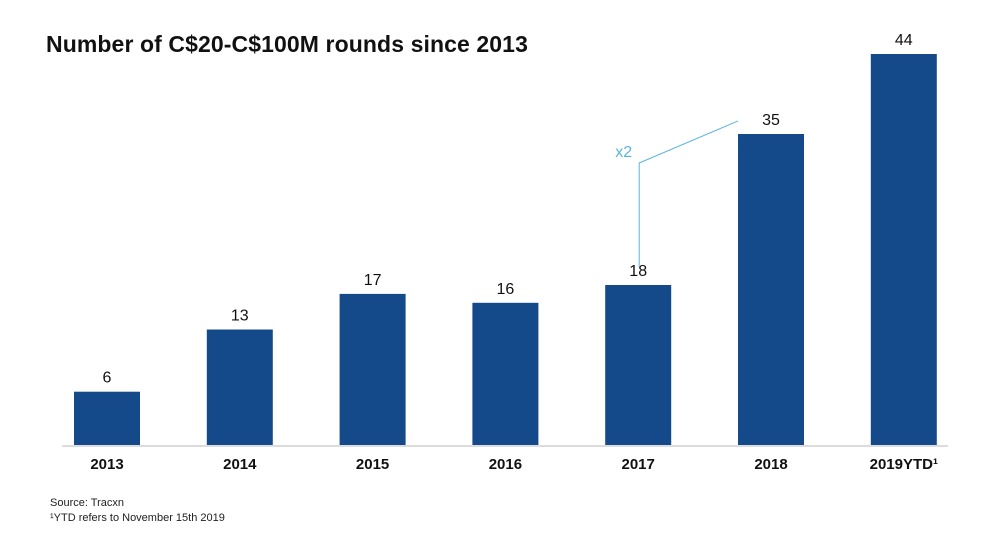 Image resolution: width=996 pixels, height=546 pixels. Describe the element at coordinates (107, 418) in the screenshot. I see `bar-2013` at that location.